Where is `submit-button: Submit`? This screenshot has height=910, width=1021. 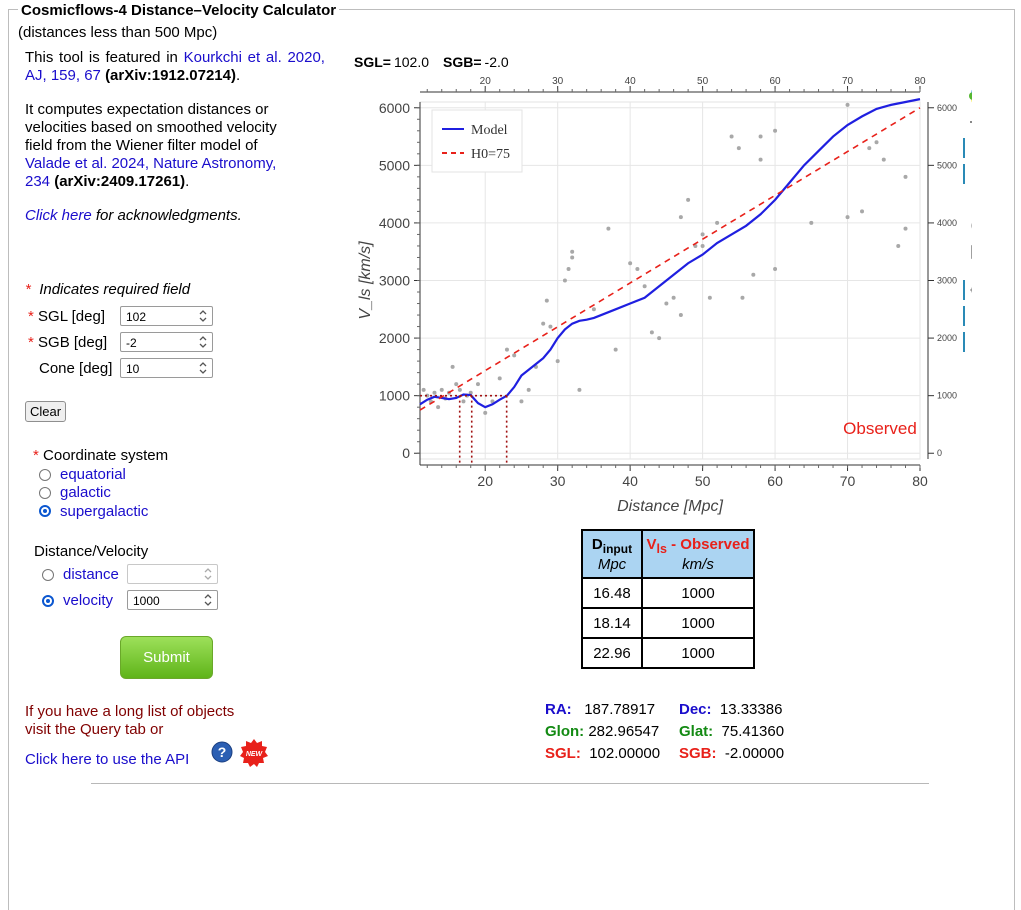
submit-button: Submit is located at coordinates (166, 657).